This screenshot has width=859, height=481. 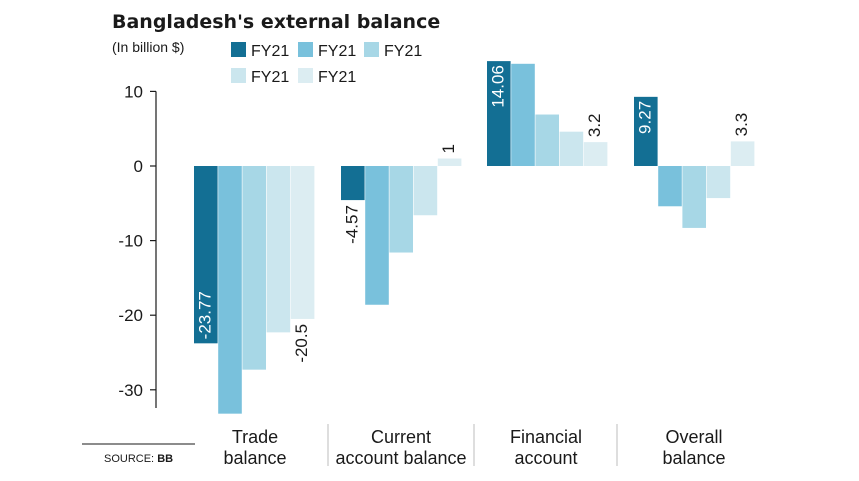 What do you see at coordinates (497, 86) in the screenshot?
I see `data-label-5: 14.06` at bounding box center [497, 86].